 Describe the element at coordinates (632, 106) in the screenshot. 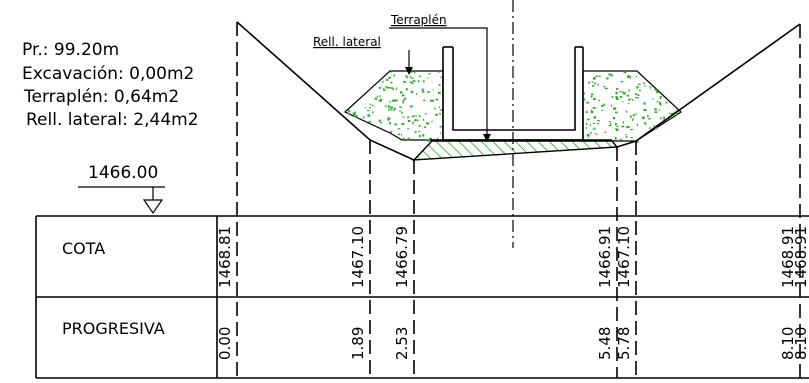

I see `rell-lateral-right-area` at that location.